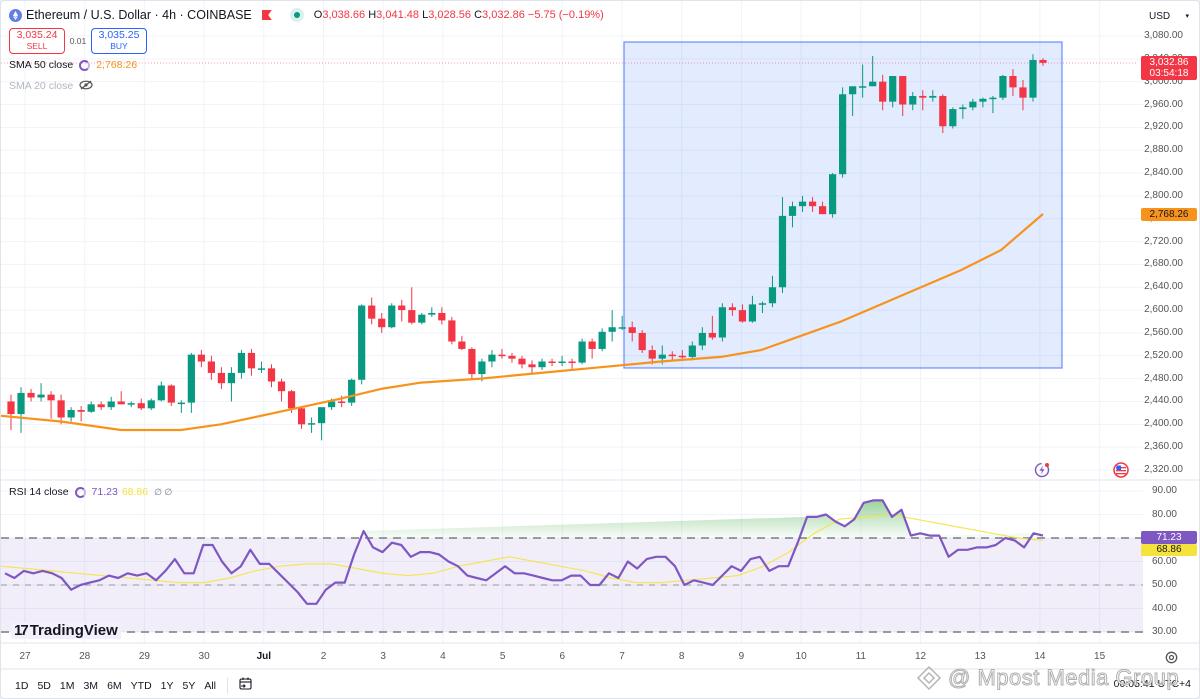  What do you see at coordinates (1163, 104) in the screenshot?
I see `price-tick: 2,960.00` at bounding box center [1163, 104].